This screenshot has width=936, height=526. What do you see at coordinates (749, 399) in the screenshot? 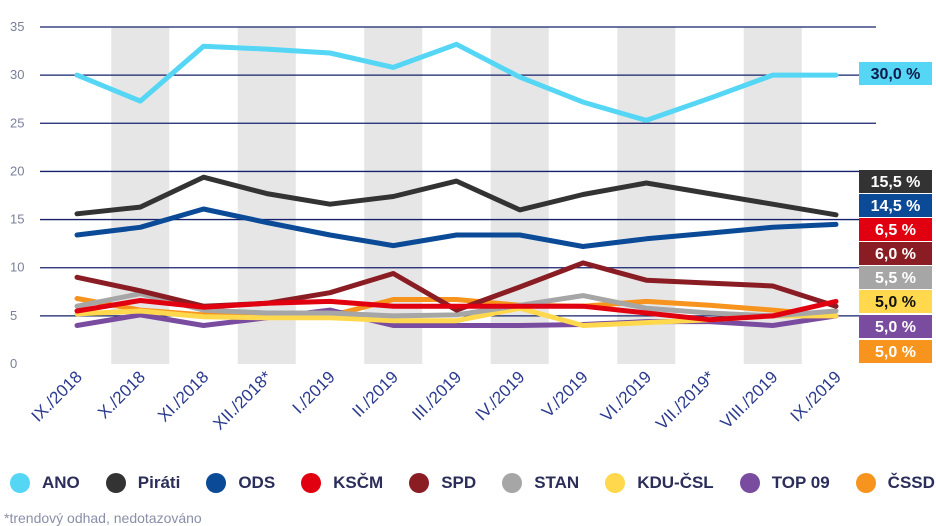
I see `x-tick-label: VIII./2019` at bounding box center [749, 399].